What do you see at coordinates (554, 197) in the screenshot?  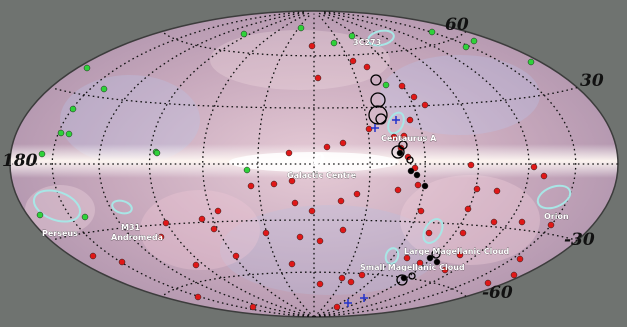 I see `region-orion` at bounding box center [554, 197].